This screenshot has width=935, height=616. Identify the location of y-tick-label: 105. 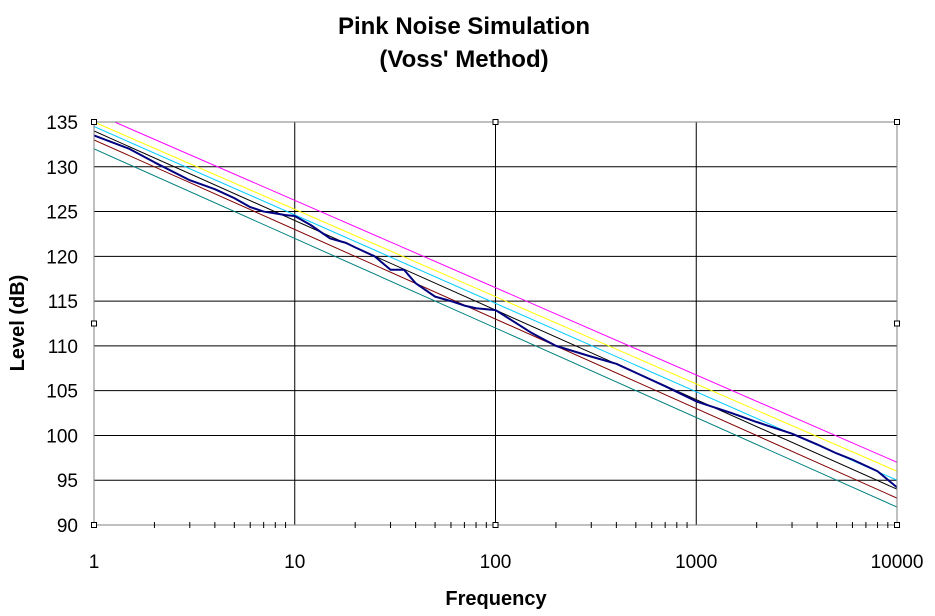
(62, 392).